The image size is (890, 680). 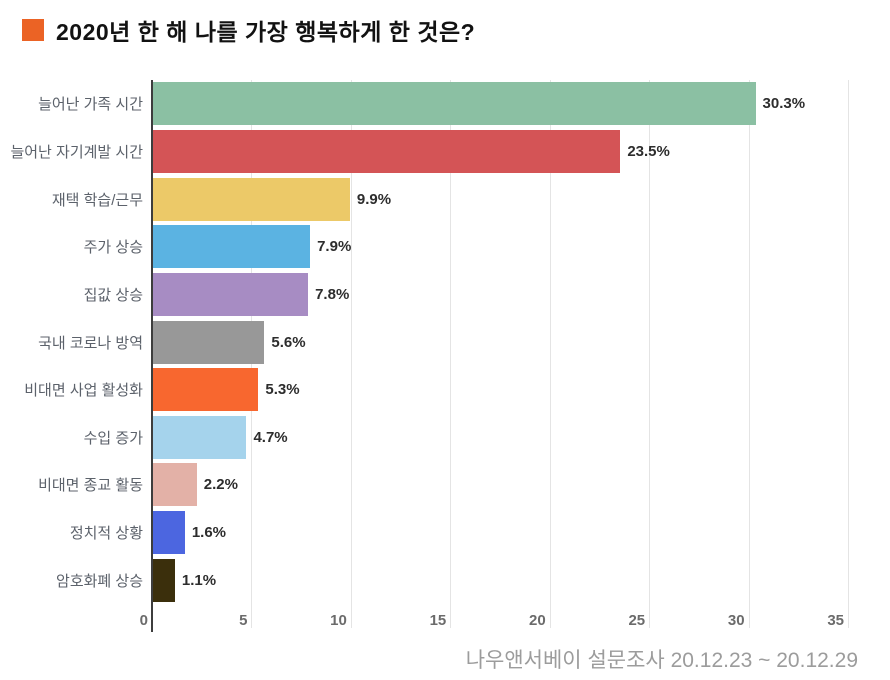 I want to click on x-tick-label: 25, so click(x=637, y=620).